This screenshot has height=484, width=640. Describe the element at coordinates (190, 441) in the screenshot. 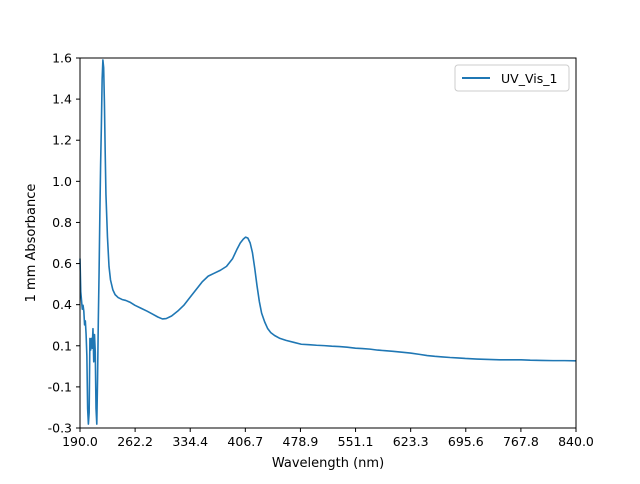

I see `x-tick-label: 334.4` at that location.